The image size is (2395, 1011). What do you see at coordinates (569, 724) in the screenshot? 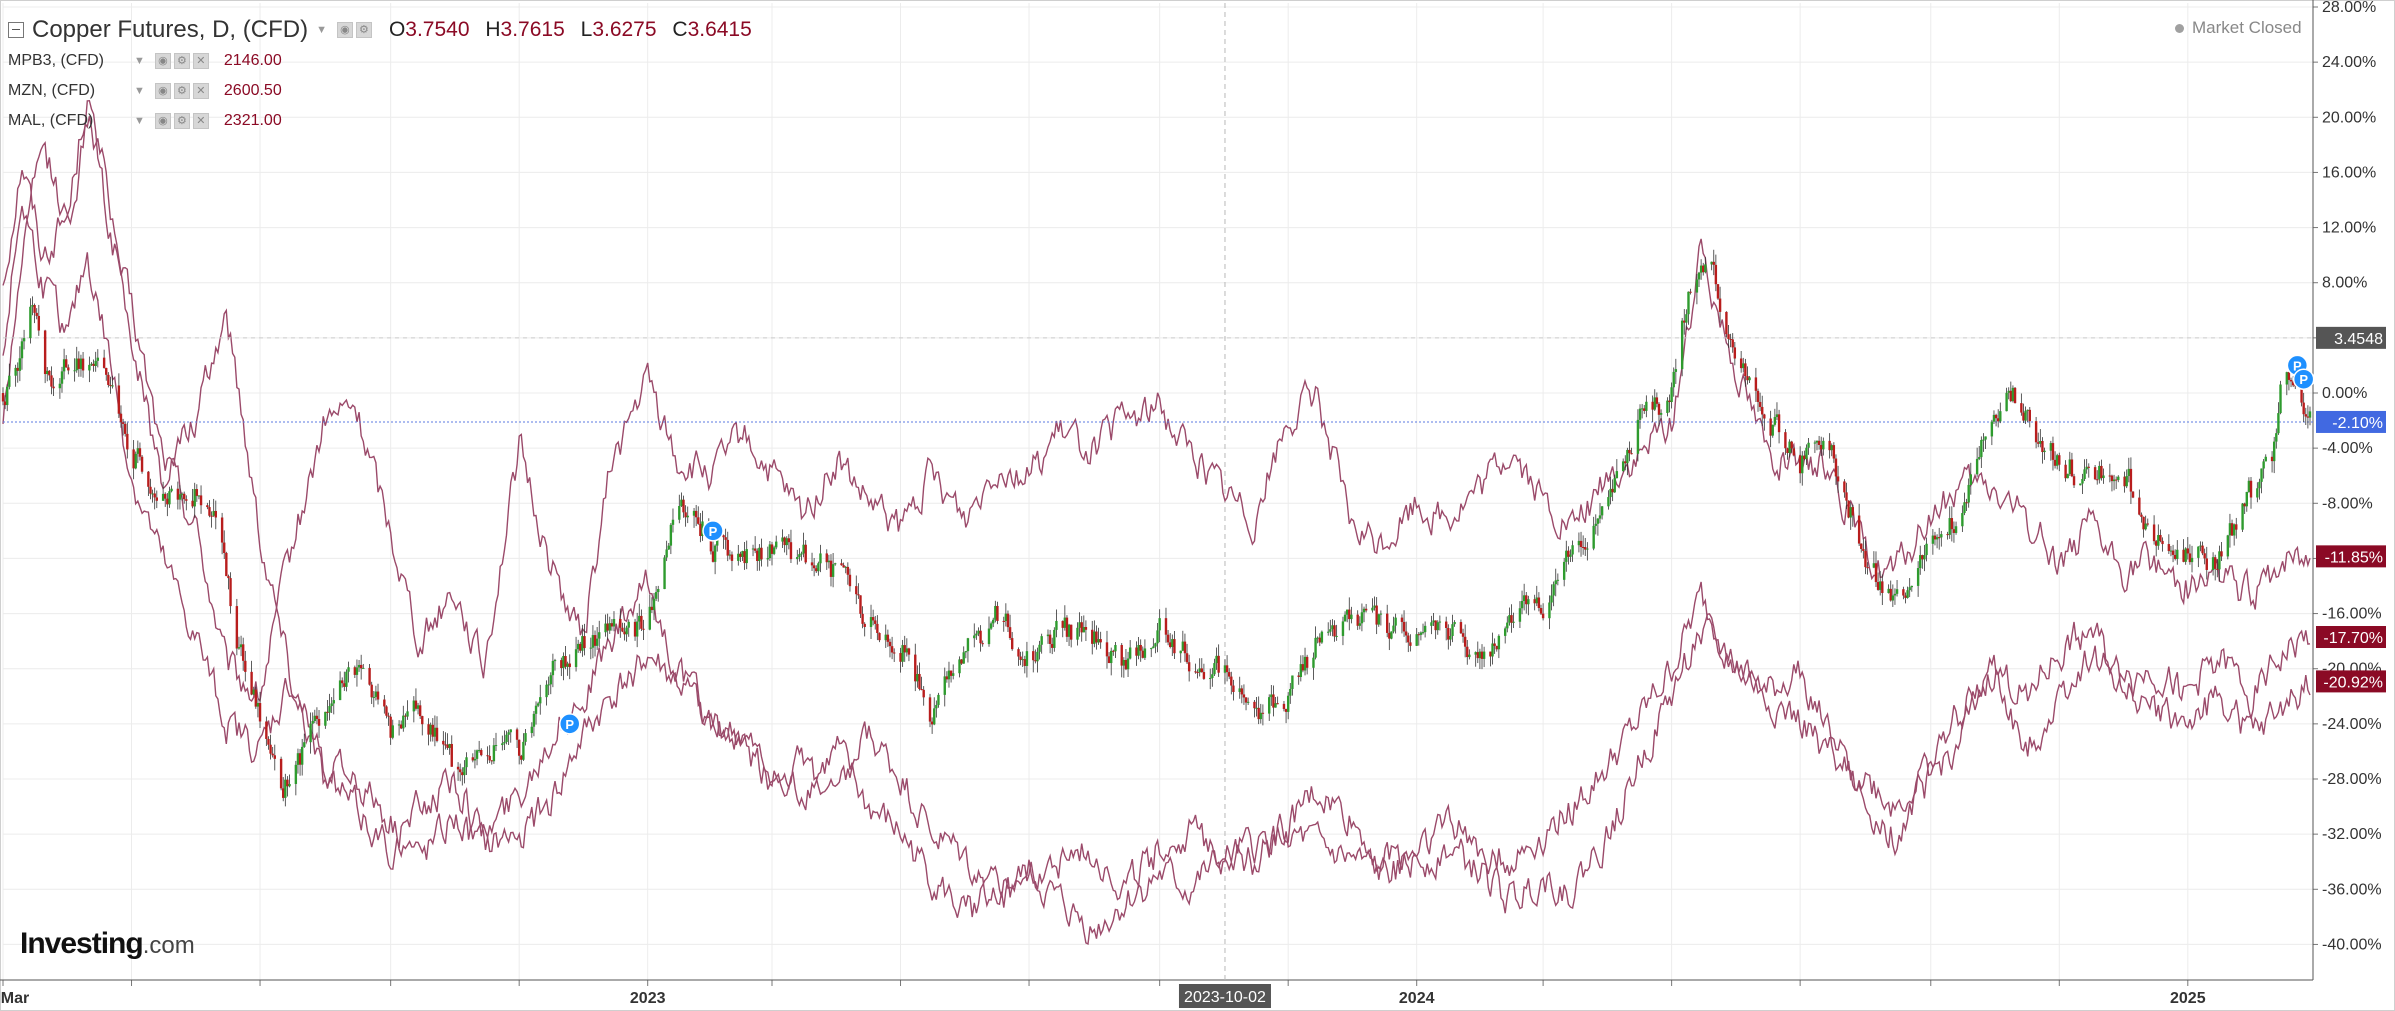
I see `event-marker-label: P` at bounding box center [569, 724].